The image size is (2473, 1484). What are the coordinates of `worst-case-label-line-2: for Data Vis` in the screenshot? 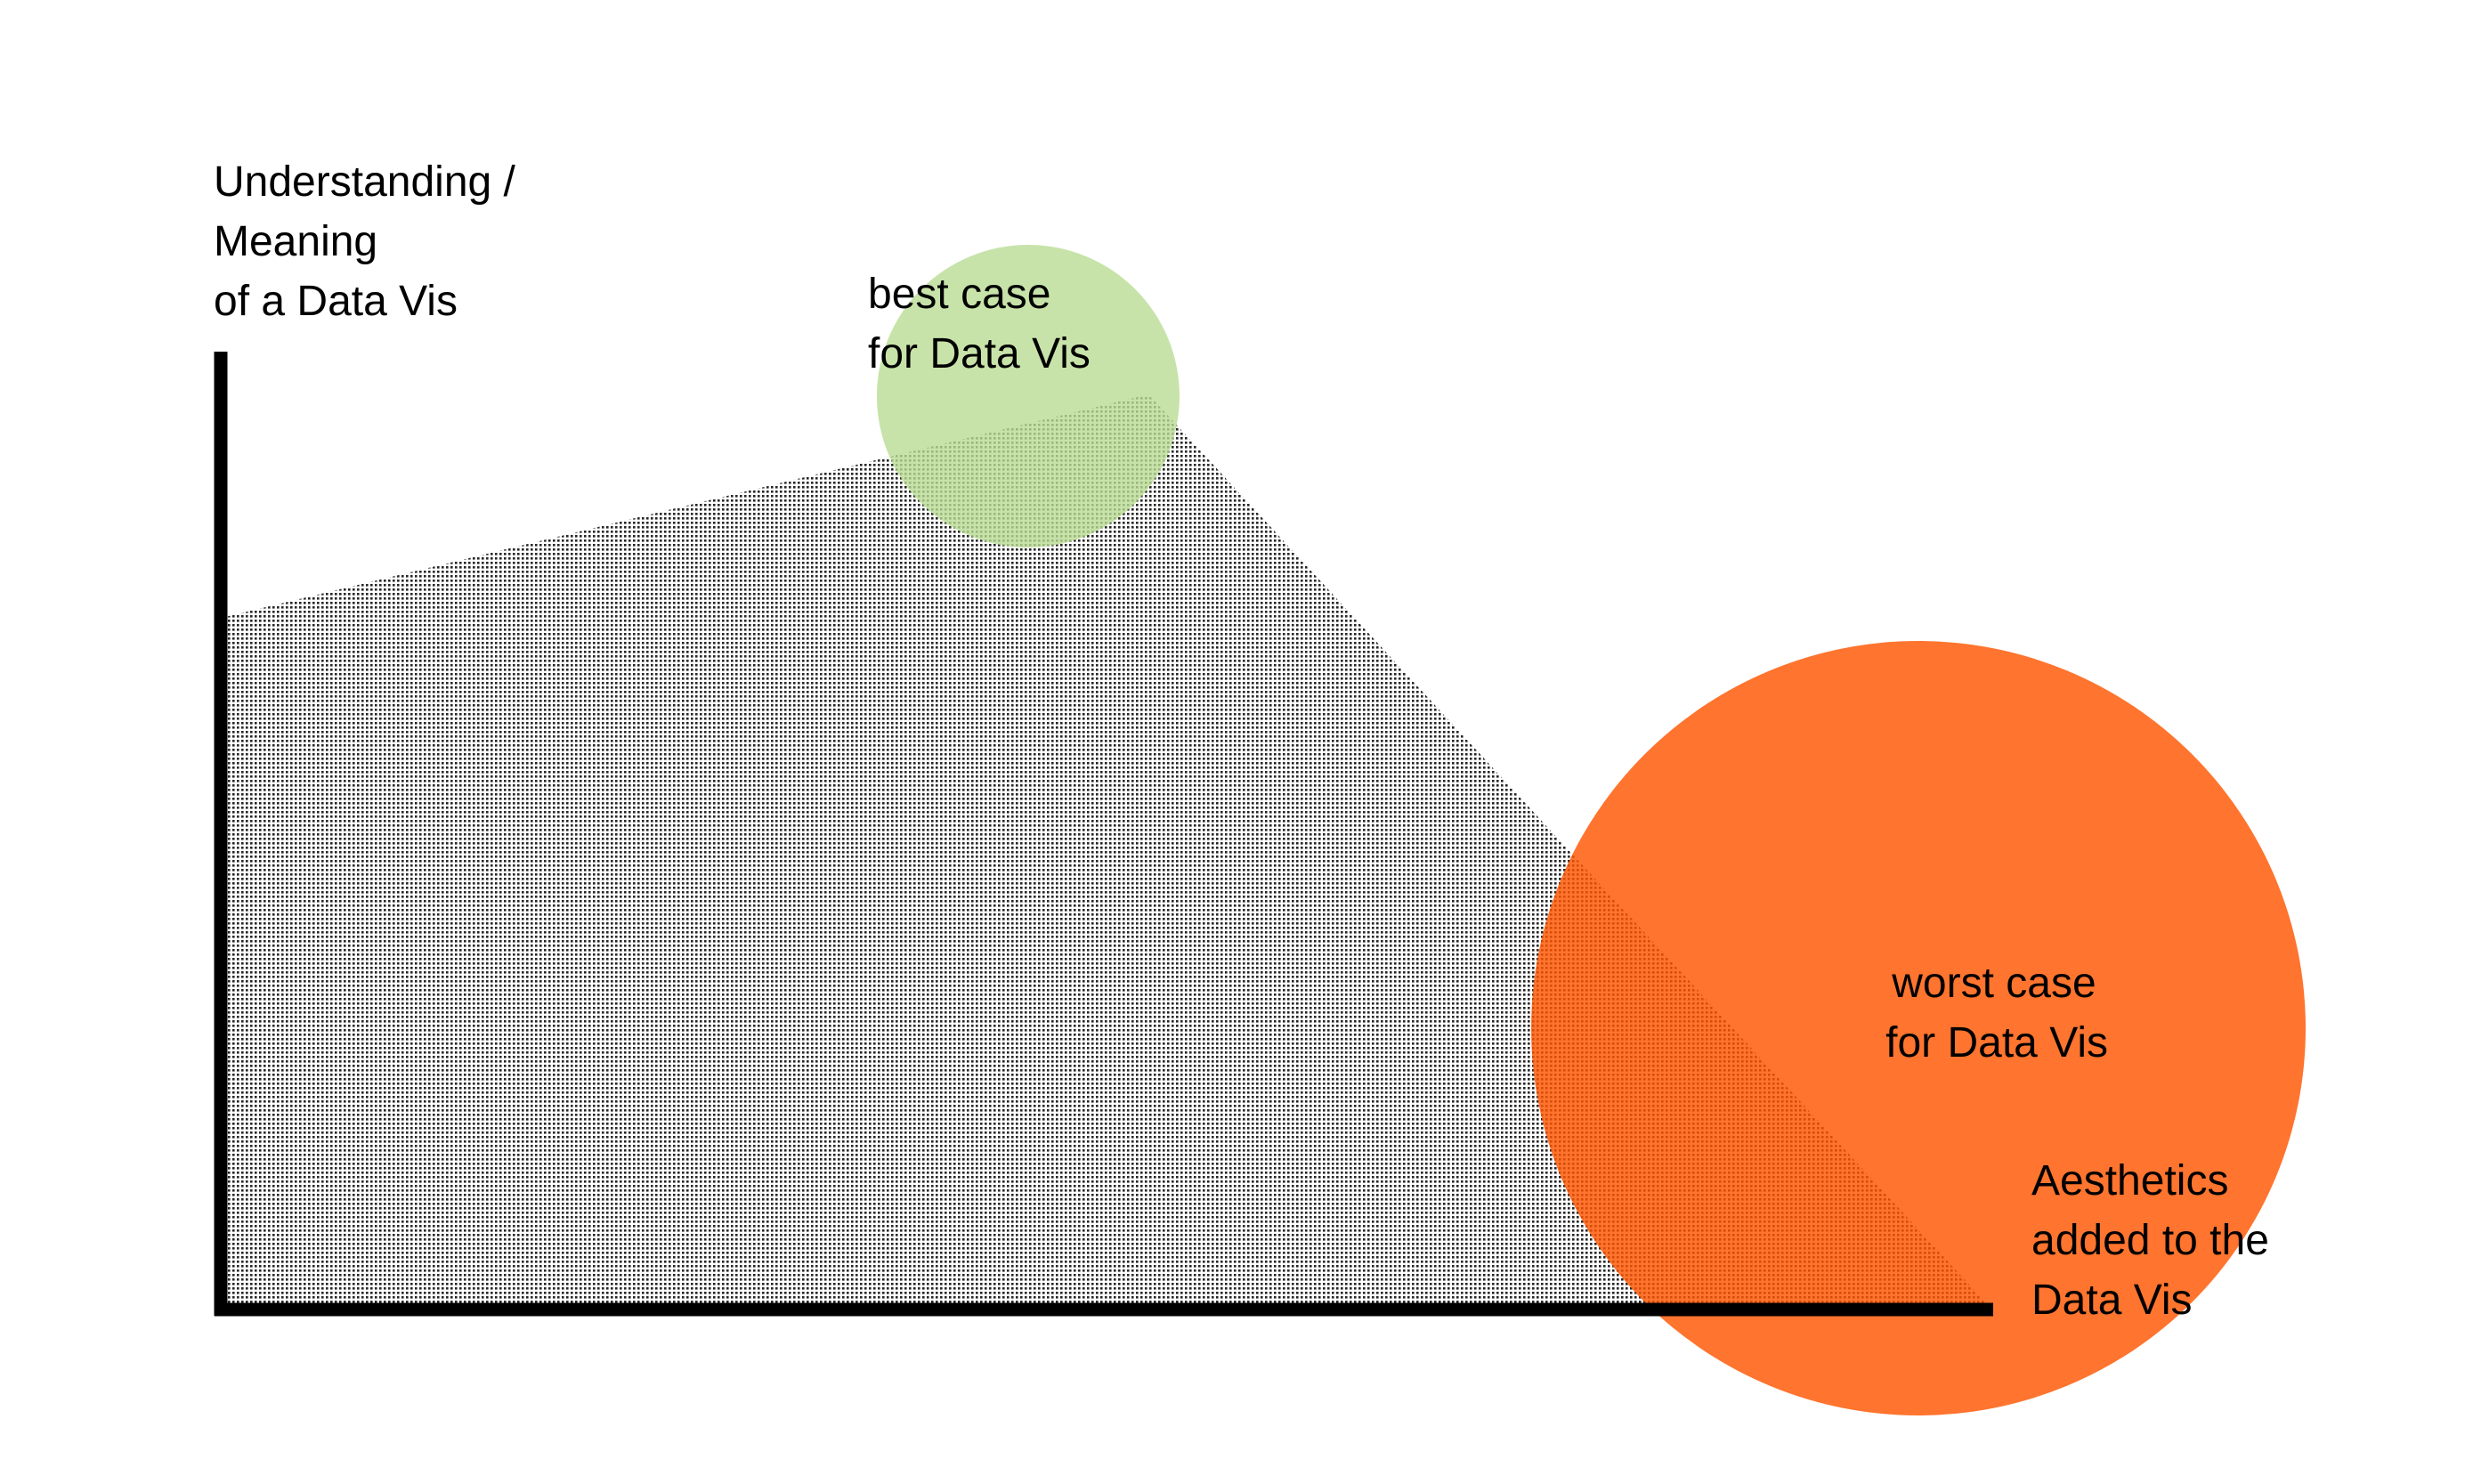 It's located at (1997, 1042).